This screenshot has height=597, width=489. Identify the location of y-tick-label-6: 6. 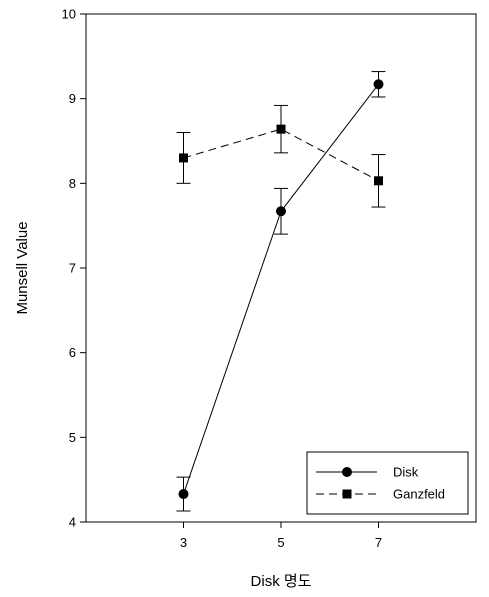
(72, 352).